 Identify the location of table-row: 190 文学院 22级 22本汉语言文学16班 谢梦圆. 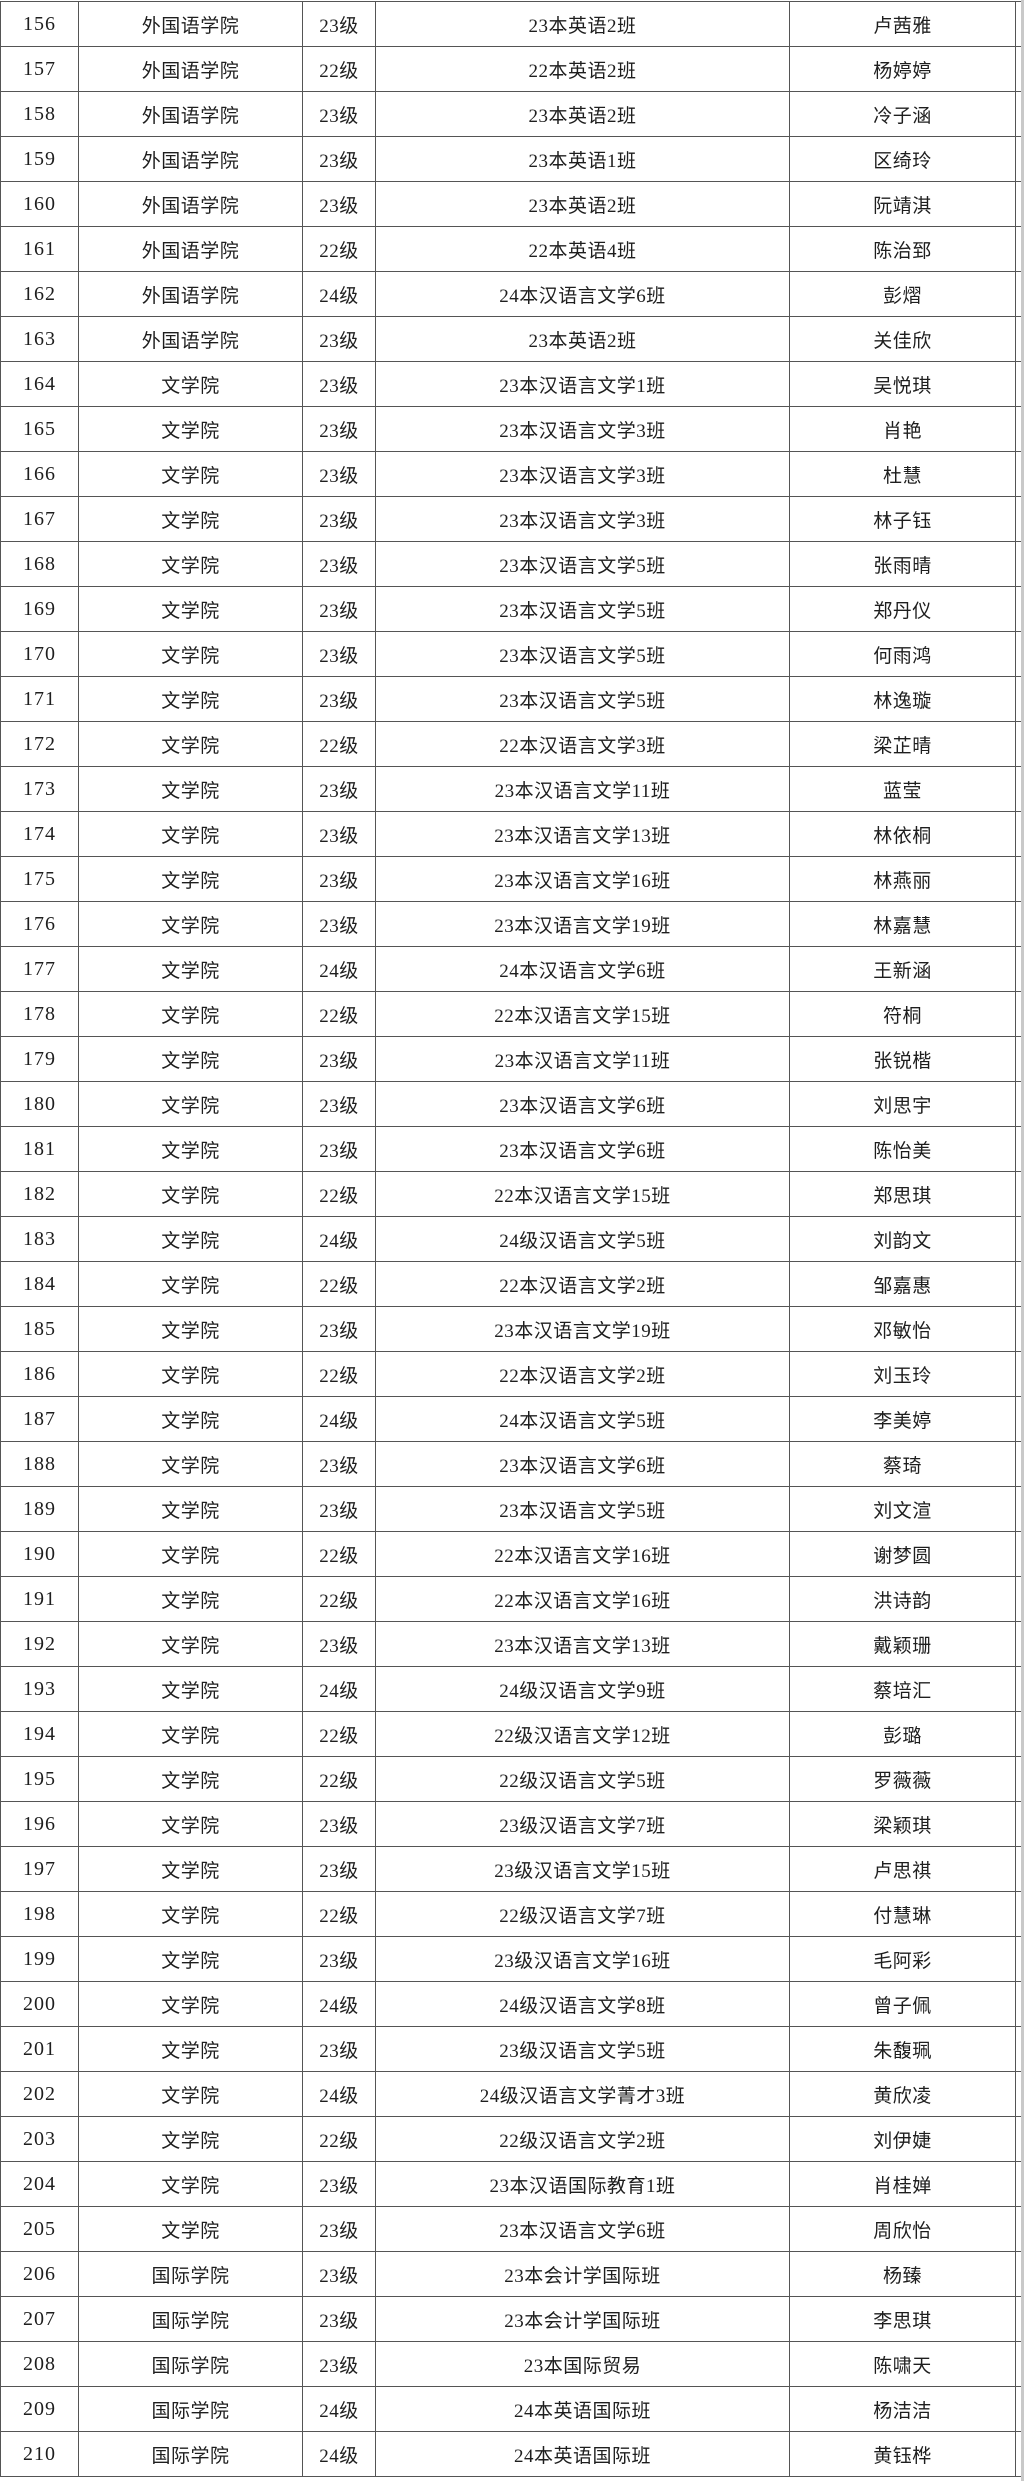
(511, 1554).